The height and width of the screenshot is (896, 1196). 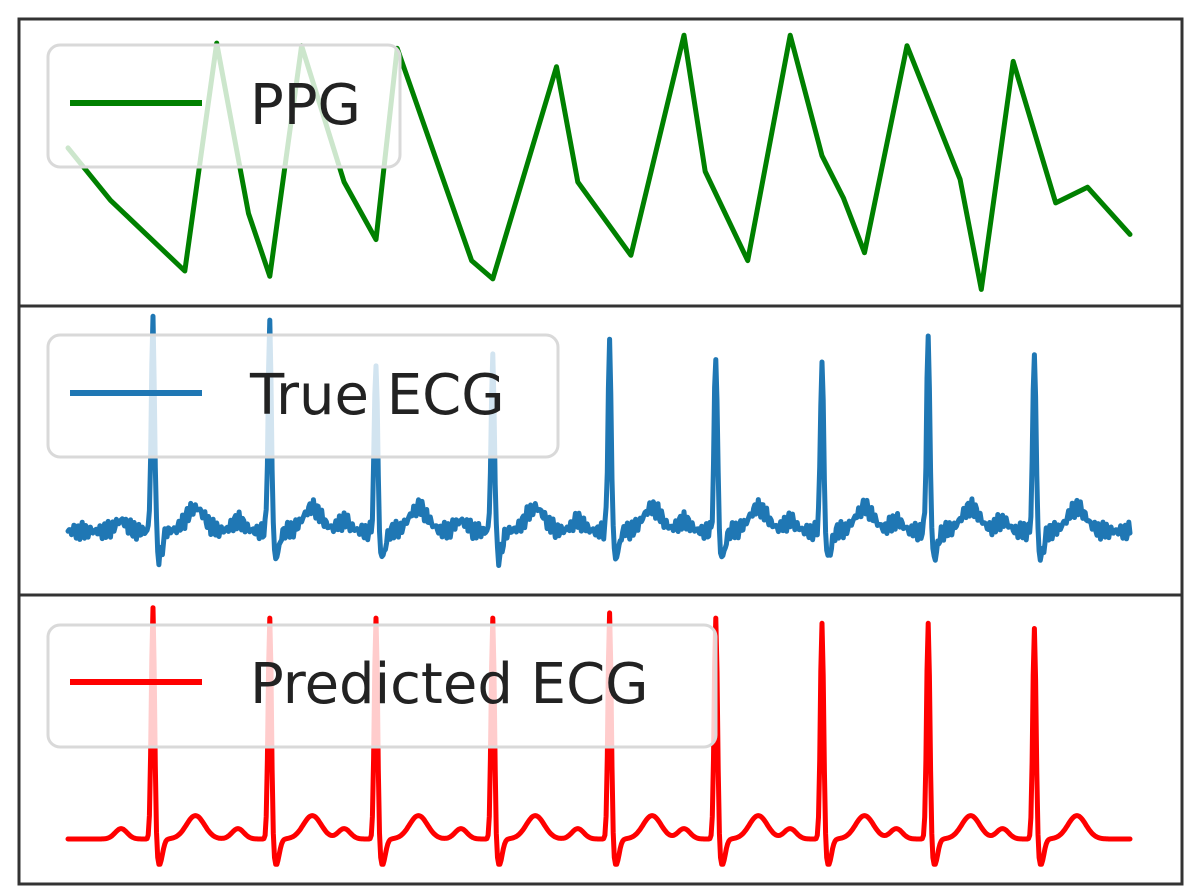 I want to click on predicted-ecg-legend-box, so click(x=382, y=686).